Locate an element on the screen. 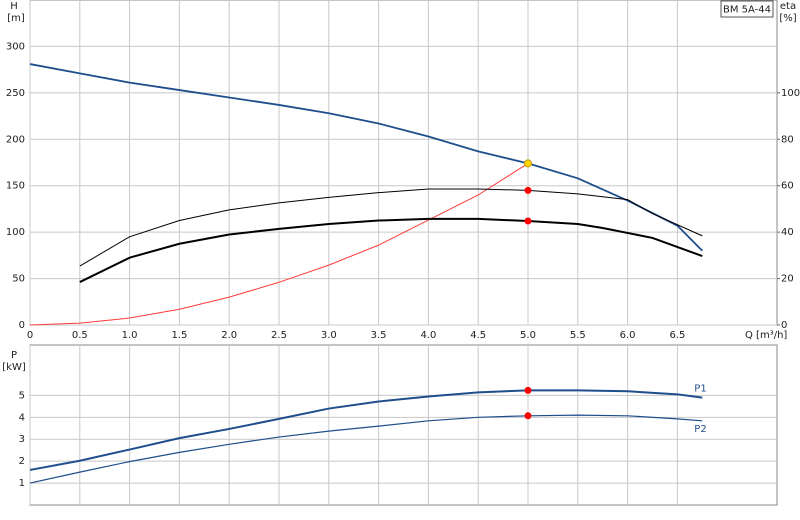  y2-tick-label: 60 is located at coordinates (787, 186).